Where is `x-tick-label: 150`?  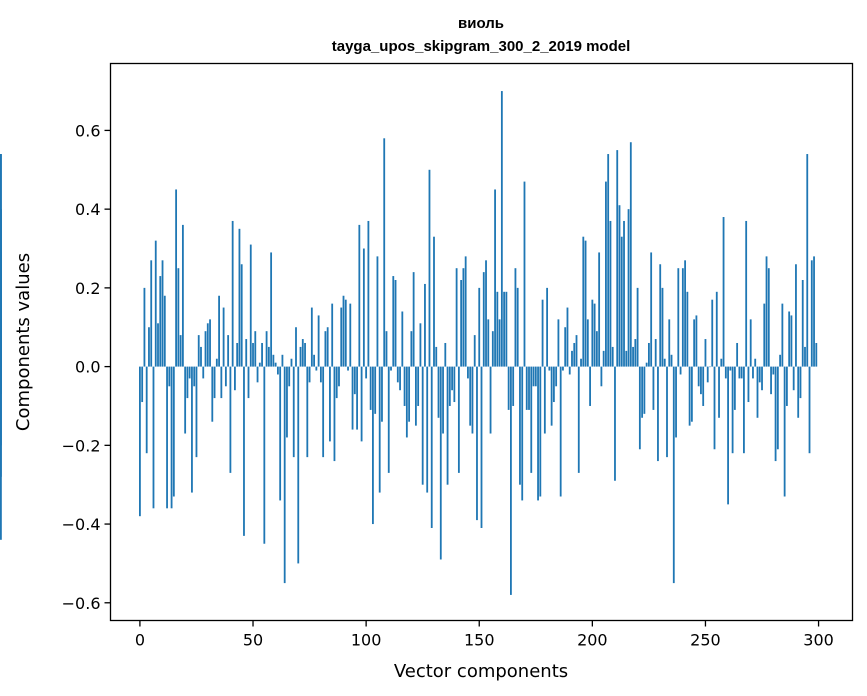
x-tick-label: 150 is located at coordinates (479, 640).